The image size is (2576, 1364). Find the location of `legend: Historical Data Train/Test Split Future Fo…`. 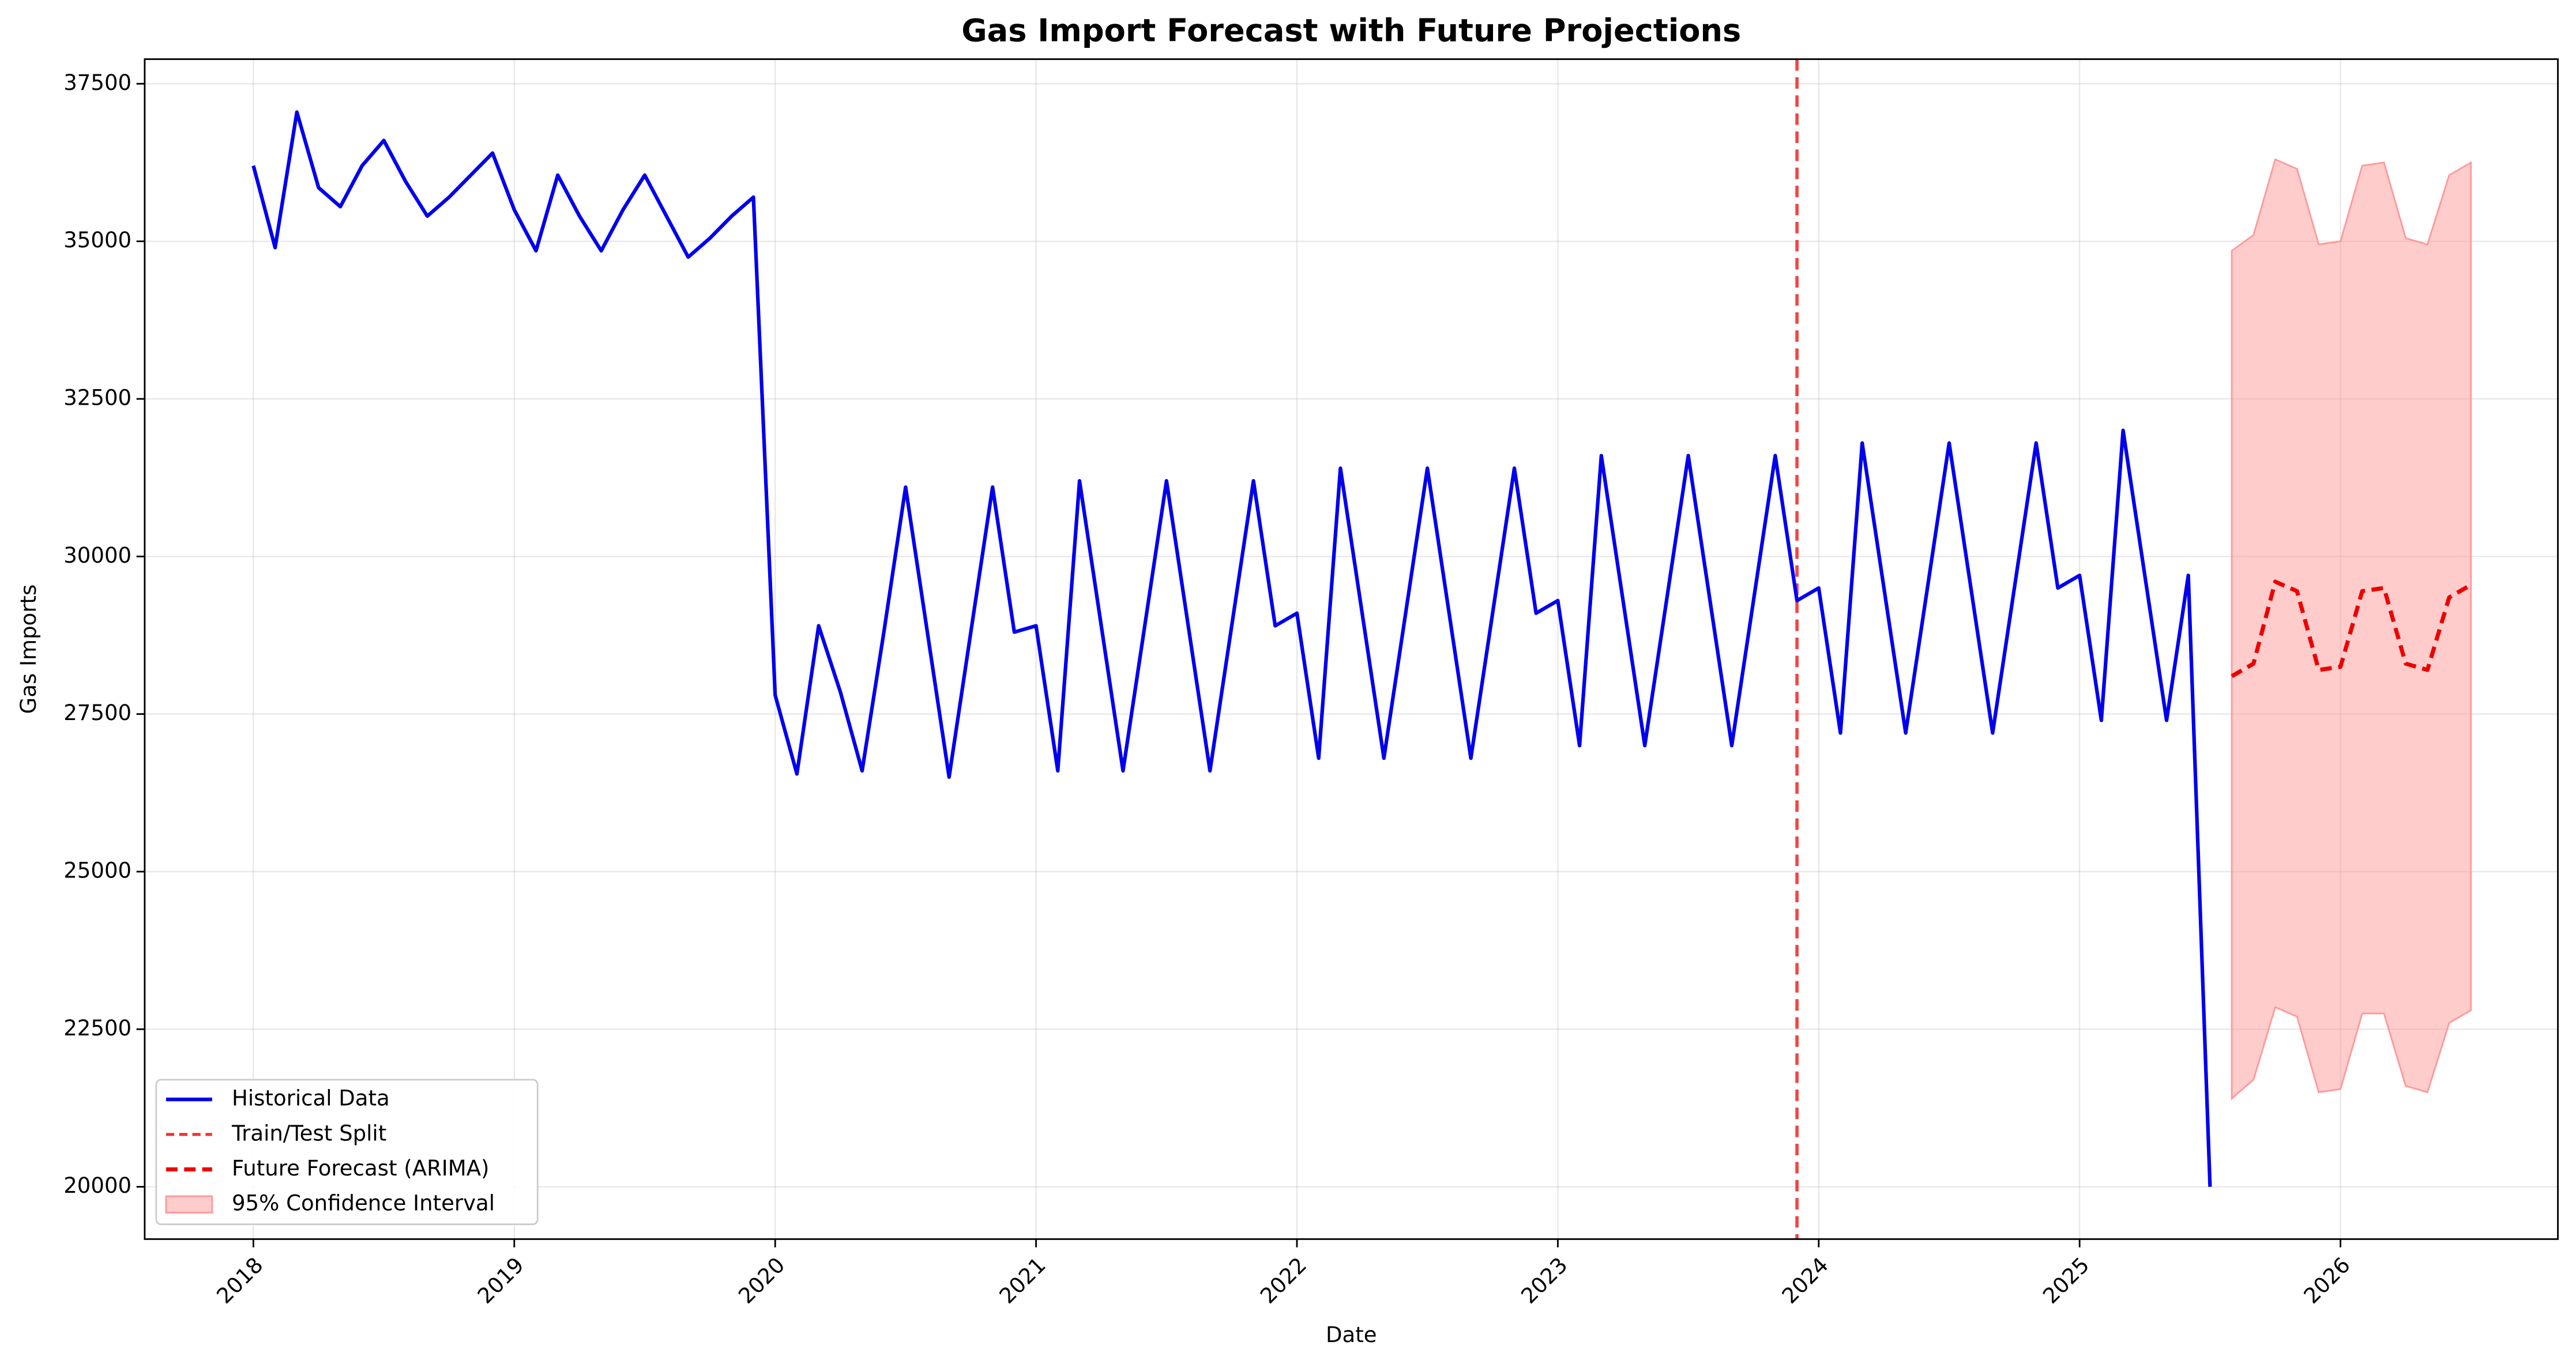

legend: Historical Data Train/Test Split Future Fo… is located at coordinates (347, 1152).